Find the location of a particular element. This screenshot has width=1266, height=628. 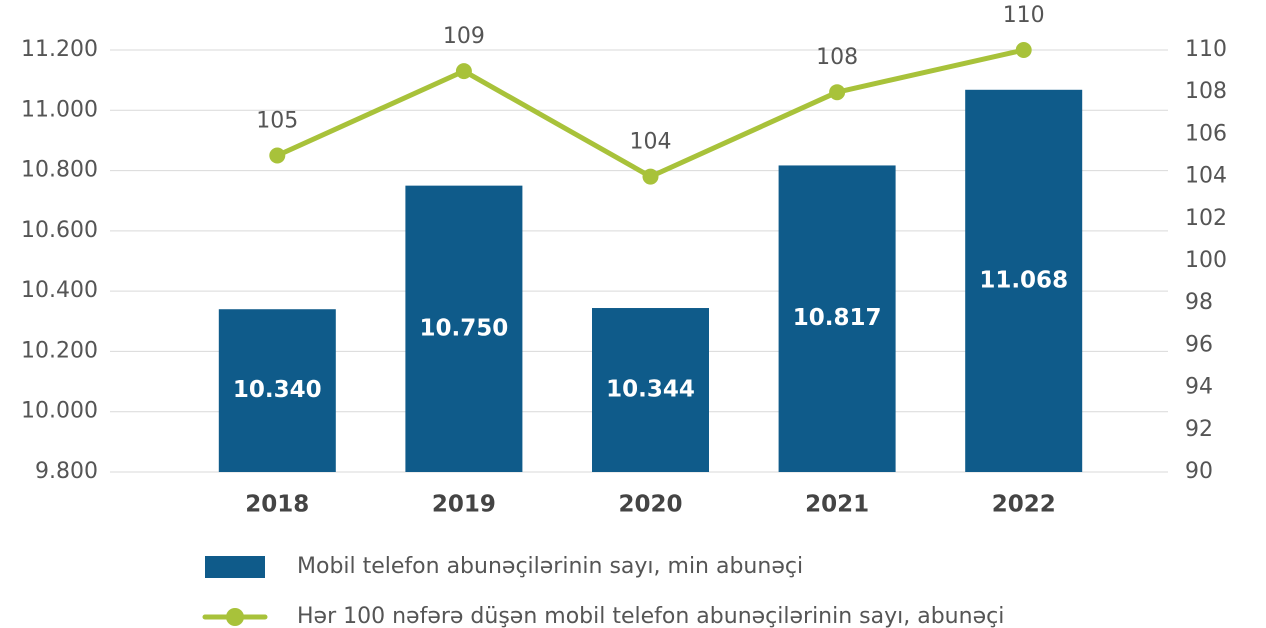

y-tick-label: 9.800 is located at coordinates (66, 471).